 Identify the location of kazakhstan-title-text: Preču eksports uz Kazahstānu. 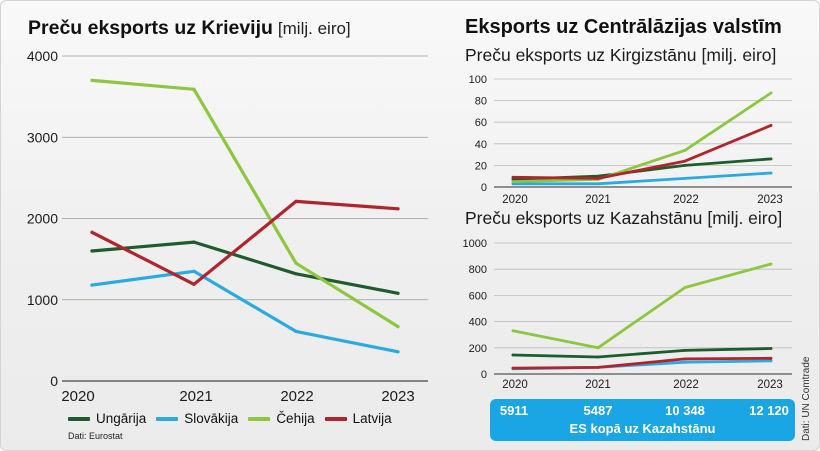
(584, 218).